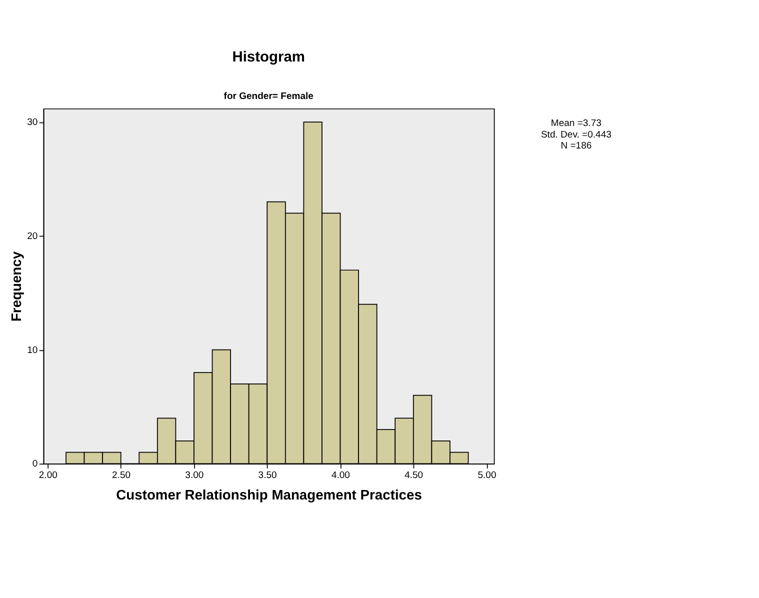  I want to click on chart-subtitle: for Gender= Female, so click(269, 96).